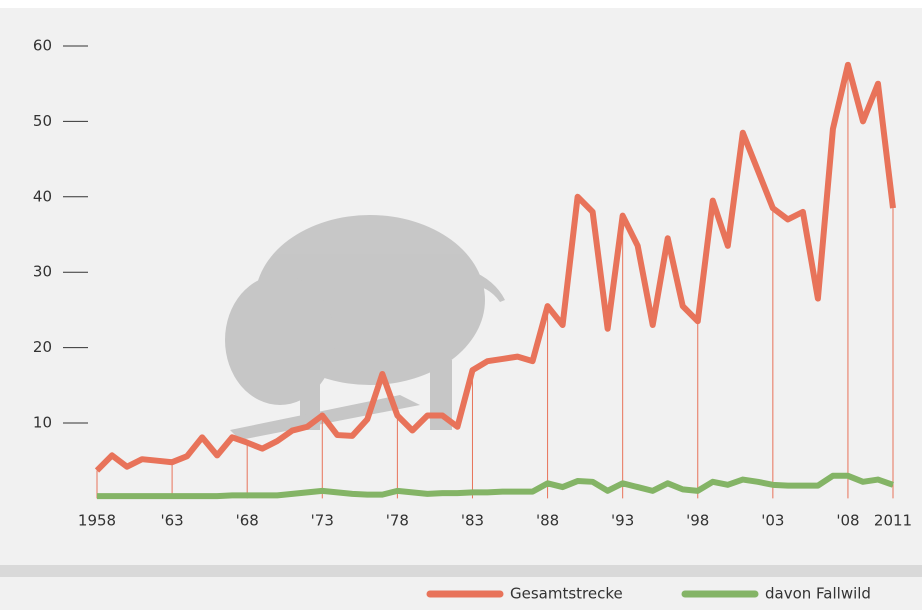  I want to click on x-tick-label: 1958, so click(97, 521).